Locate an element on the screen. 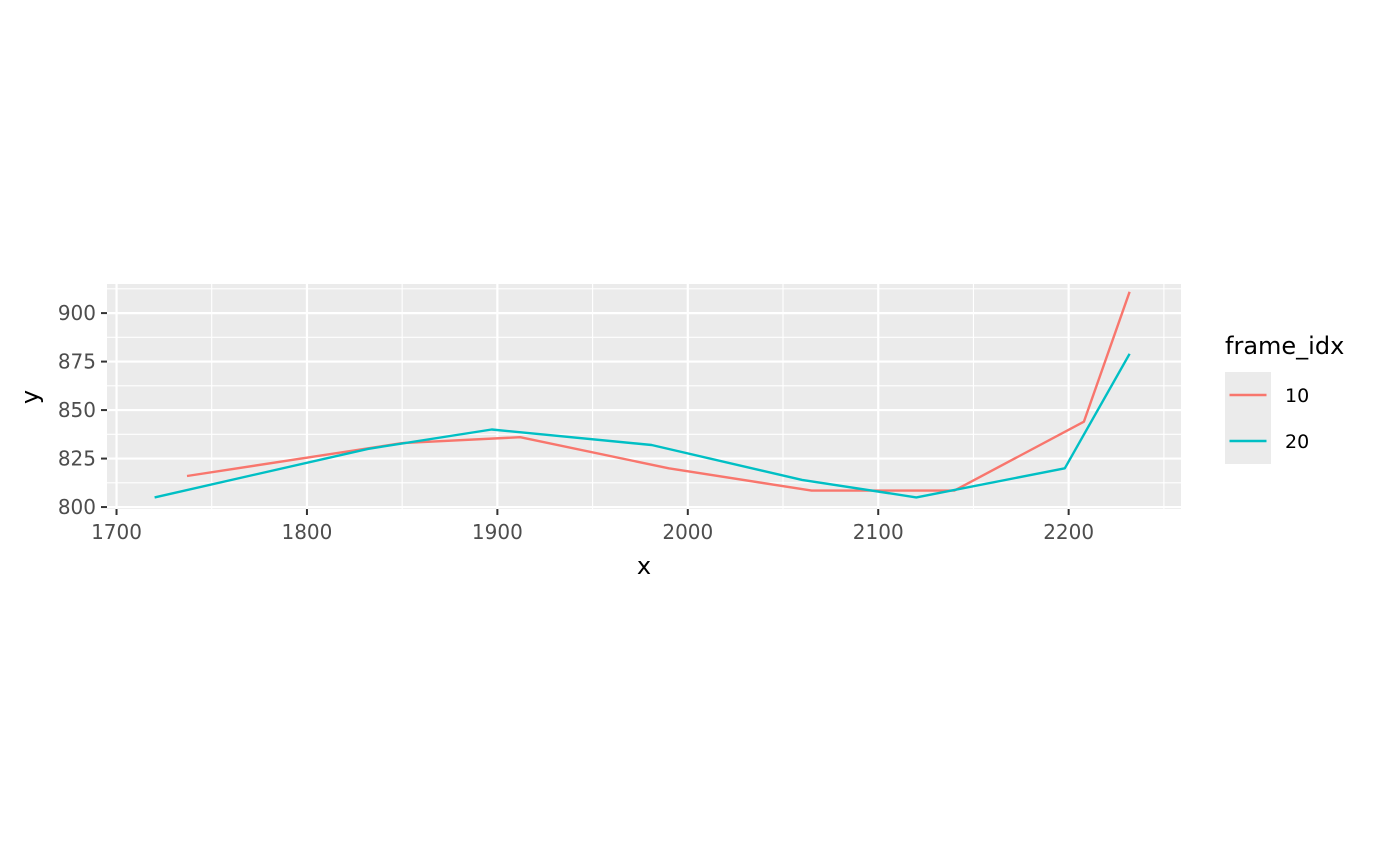  legend-title: frame_idx is located at coordinates (1284, 346).